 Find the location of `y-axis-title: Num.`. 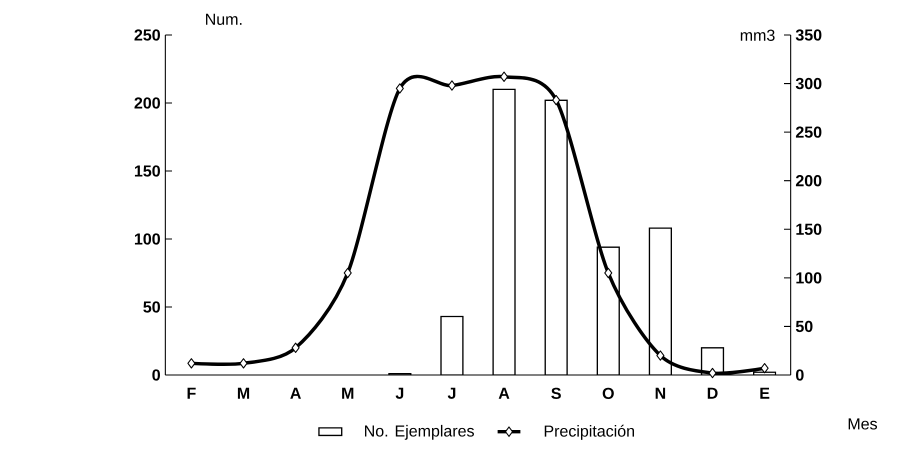

y-axis-title: Num. is located at coordinates (224, 19).